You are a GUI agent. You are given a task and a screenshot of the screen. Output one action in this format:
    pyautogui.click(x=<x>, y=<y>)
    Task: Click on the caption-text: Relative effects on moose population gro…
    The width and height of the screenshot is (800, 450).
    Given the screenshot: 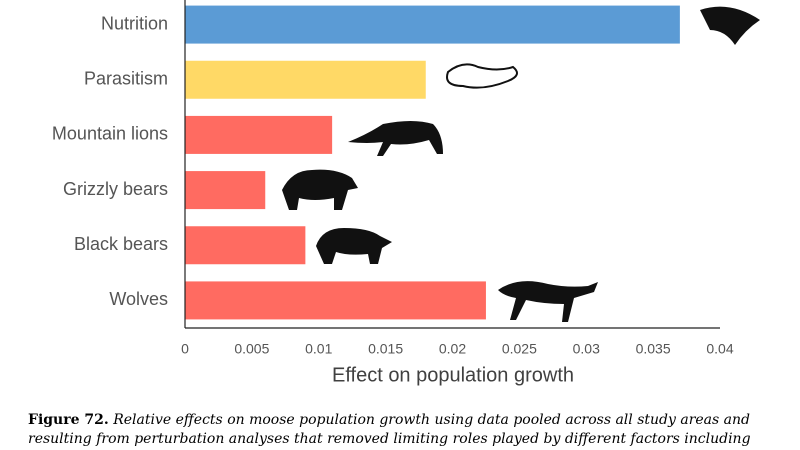 What is the action you would take?
    pyautogui.click(x=389, y=429)
    